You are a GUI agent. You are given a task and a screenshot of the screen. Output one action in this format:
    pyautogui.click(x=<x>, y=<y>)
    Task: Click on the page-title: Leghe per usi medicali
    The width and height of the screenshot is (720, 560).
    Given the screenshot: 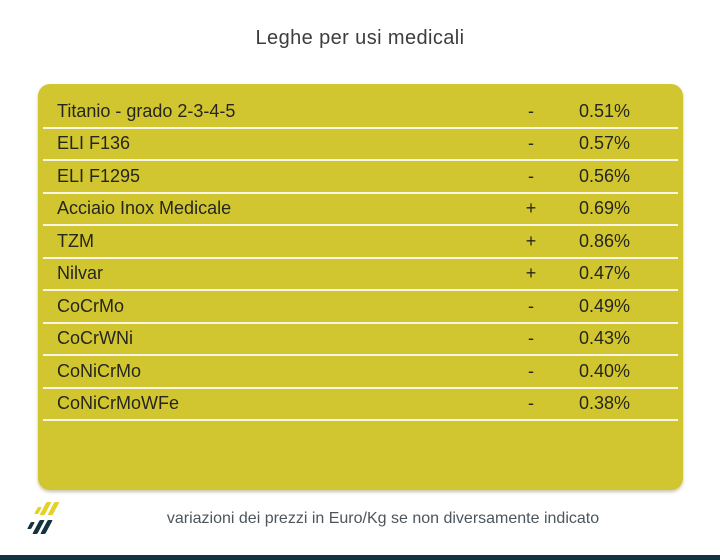 What is the action you would take?
    pyautogui.click(x=360, y=38)
    